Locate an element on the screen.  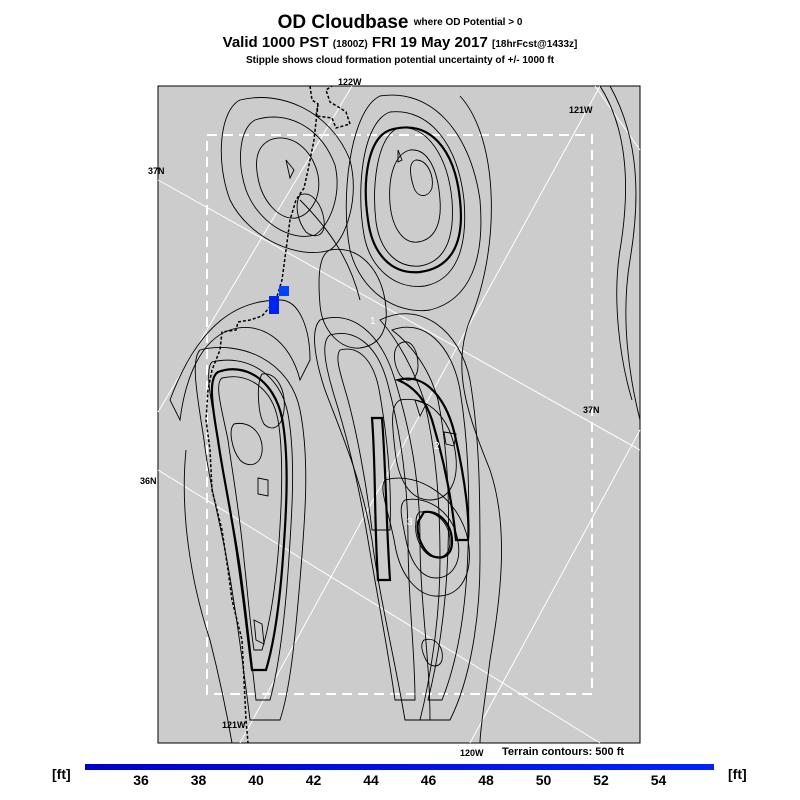
lon-label-122w: 122W is located at coordinates (350, 82).